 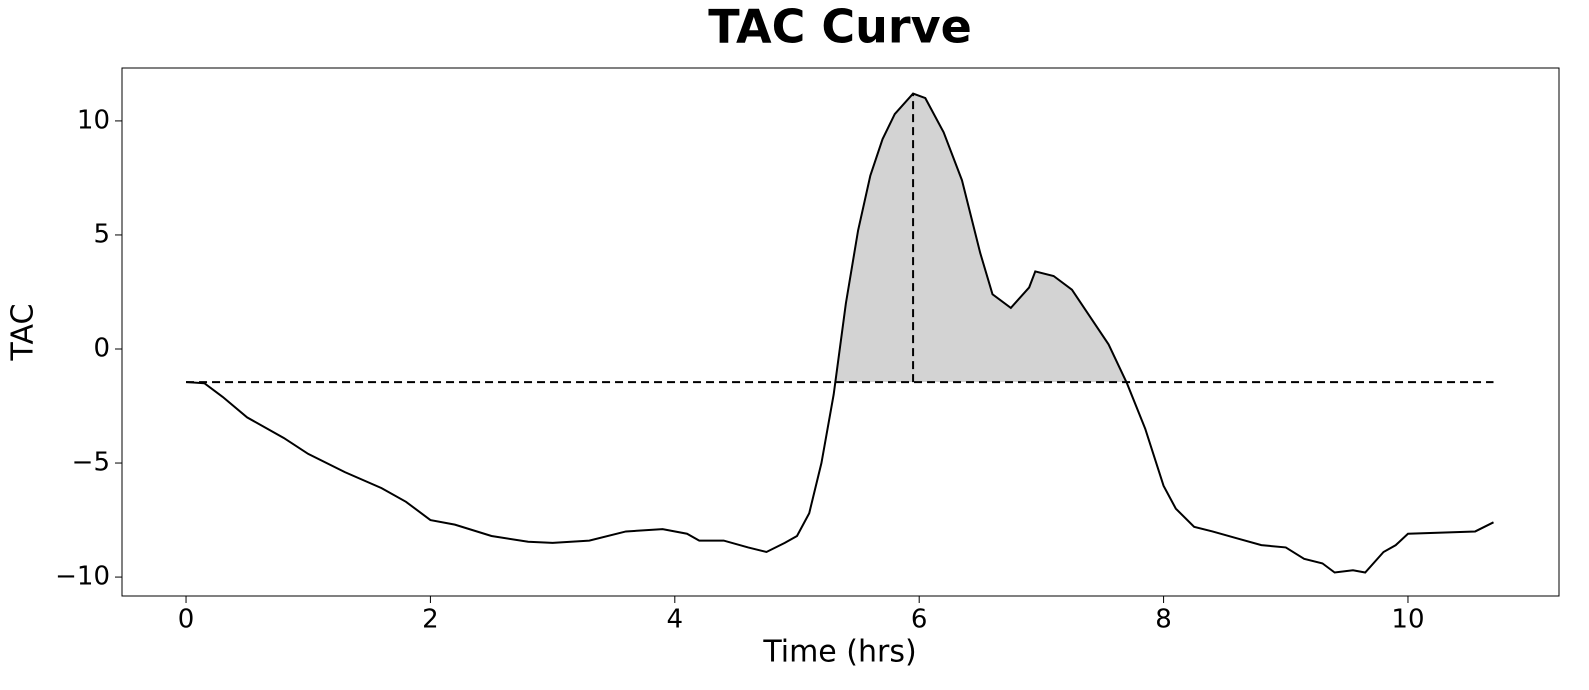 What do you see at coordinates (675, 620) in the screenshot?
I see `x-tick-label: 4` at bounding box center [675, 620].